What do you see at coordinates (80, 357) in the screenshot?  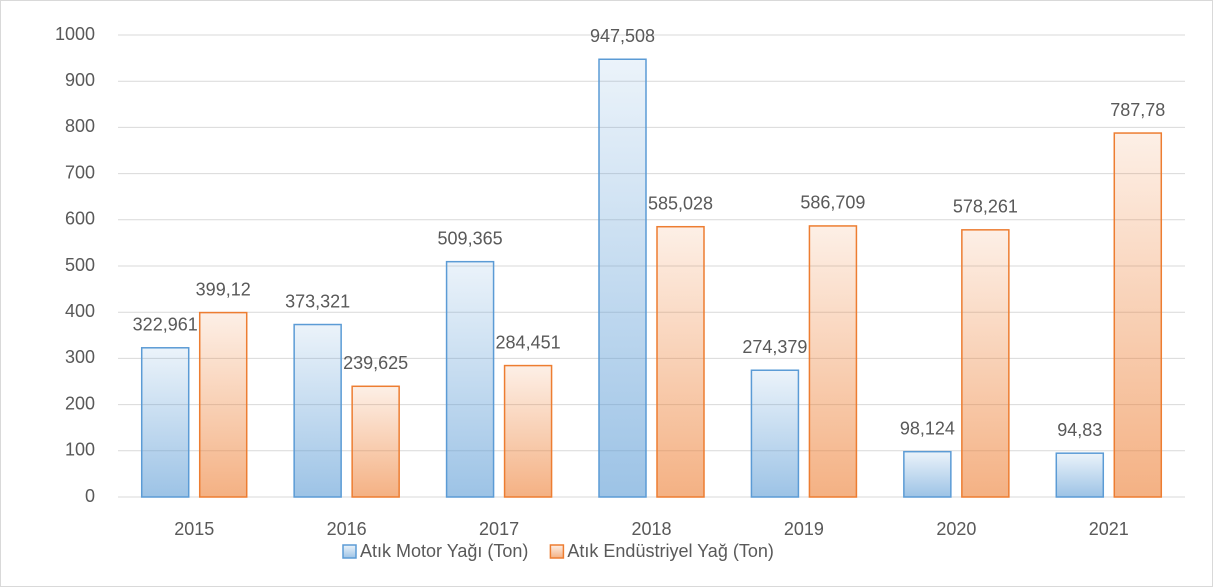 I see `y-tick-label: 300` at bounding box center [80, 357].